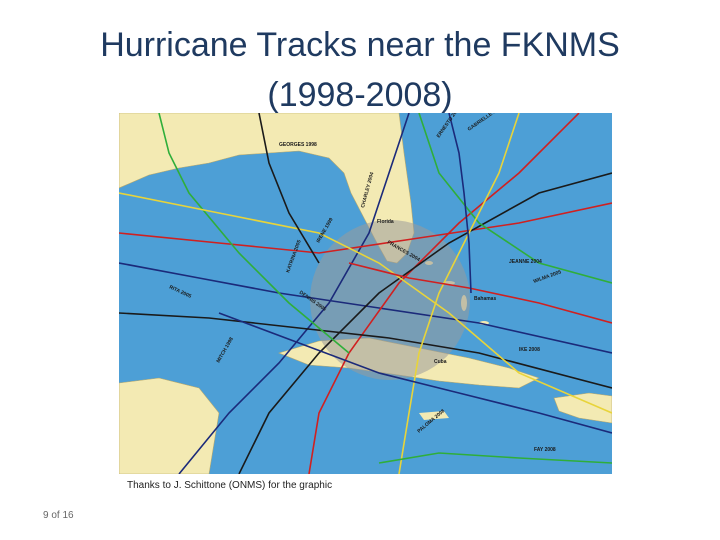 The height and width of the screenshot is (540, 720). Describe the element at coordinates (390, 300) in the screenshot. I see `fknms-radius` at that location.